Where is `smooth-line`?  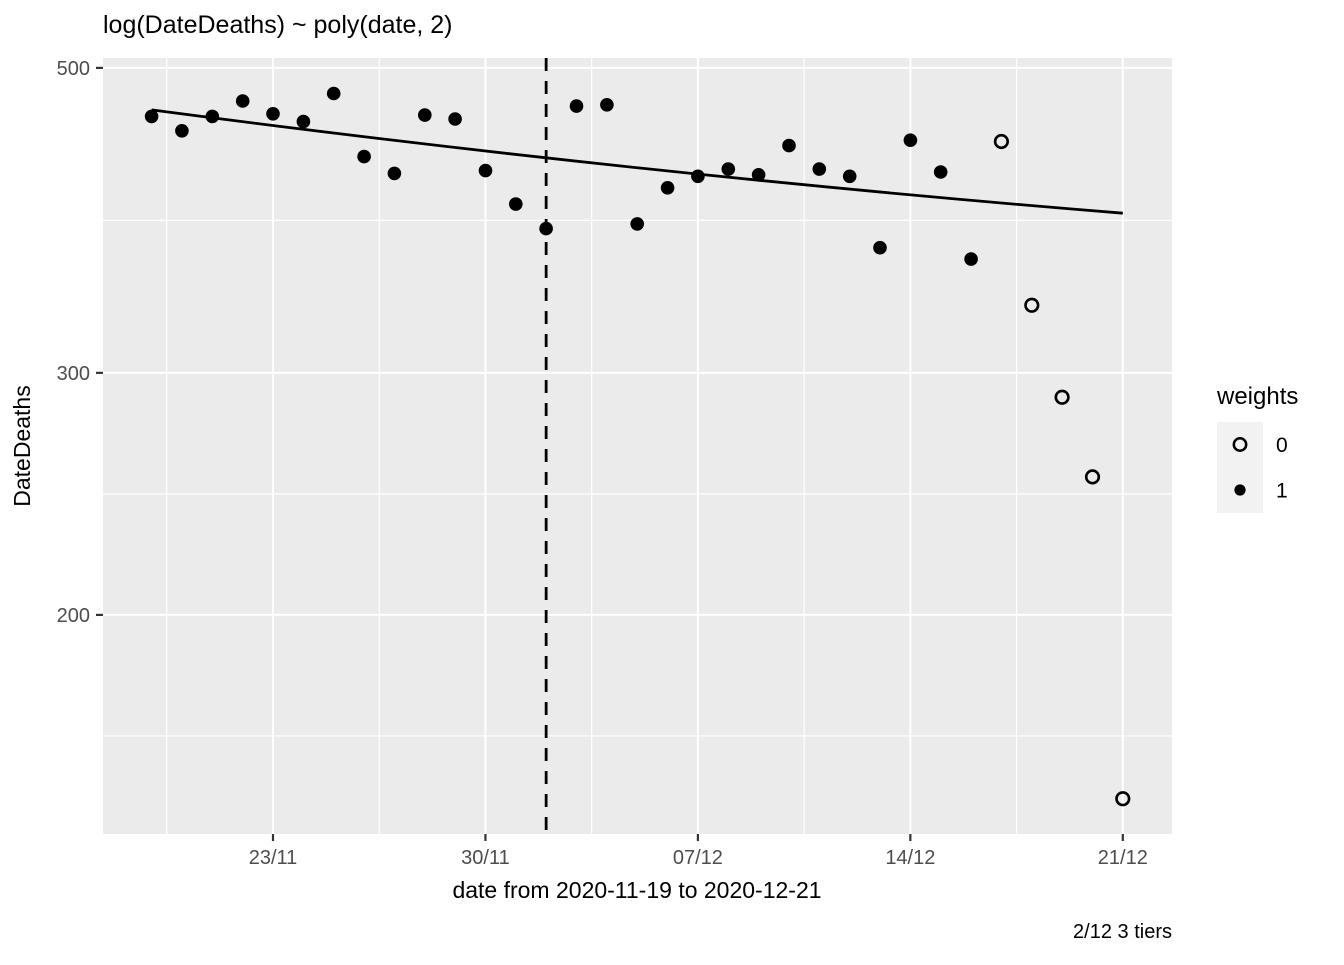
smooth-line is located at coordinates (637, 161).